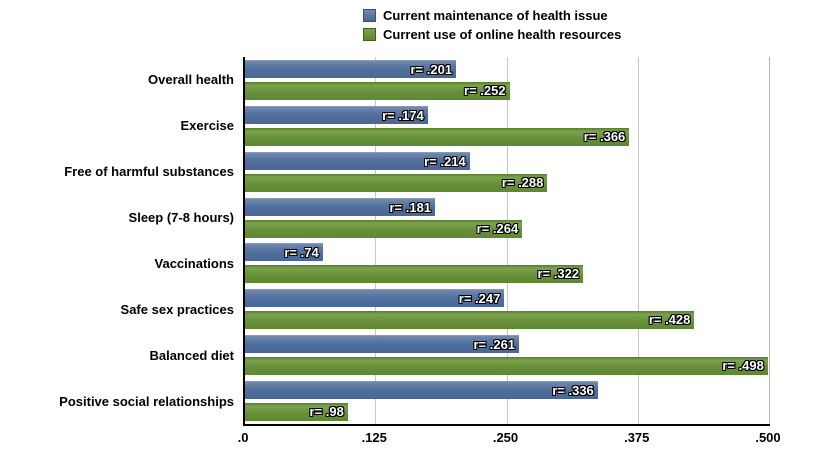 The image size is (820, 454). Describe the element at coordinates (445, 161) in the screenshot. I see `bar-value-label: r= .214` at that location.